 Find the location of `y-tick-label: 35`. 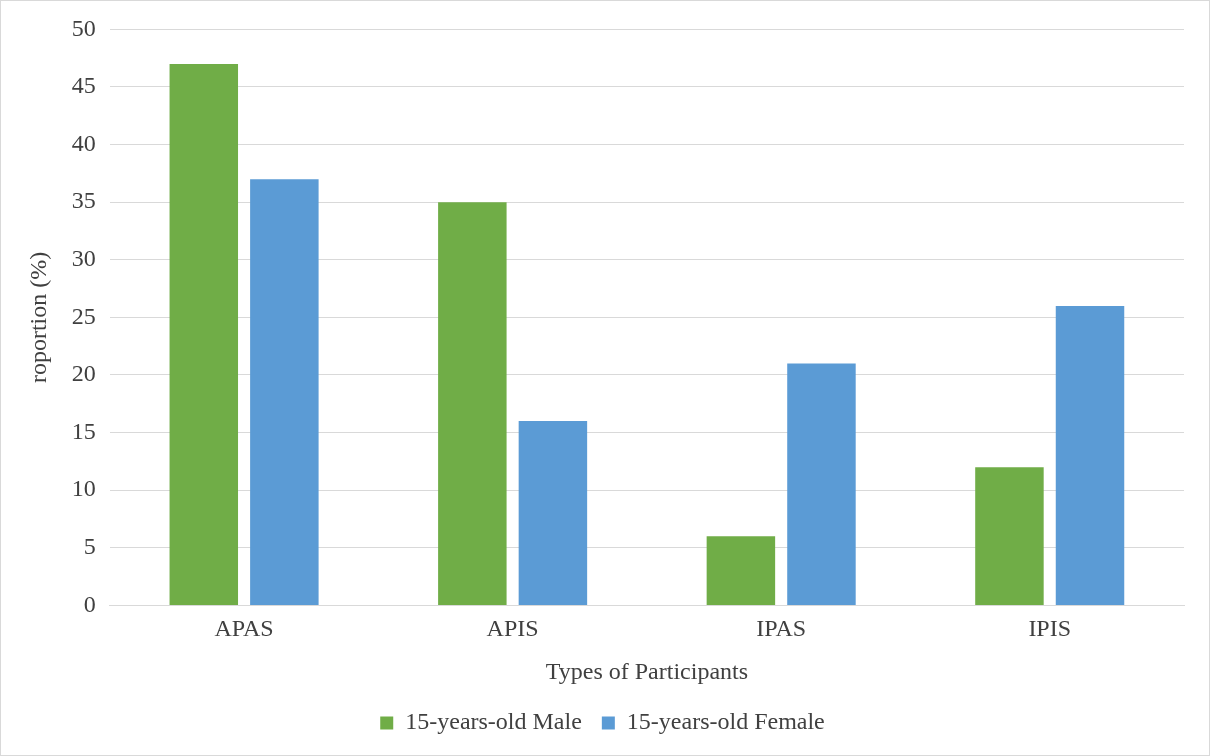

y-tick-label: 35 is located at coordinates (83, 200).